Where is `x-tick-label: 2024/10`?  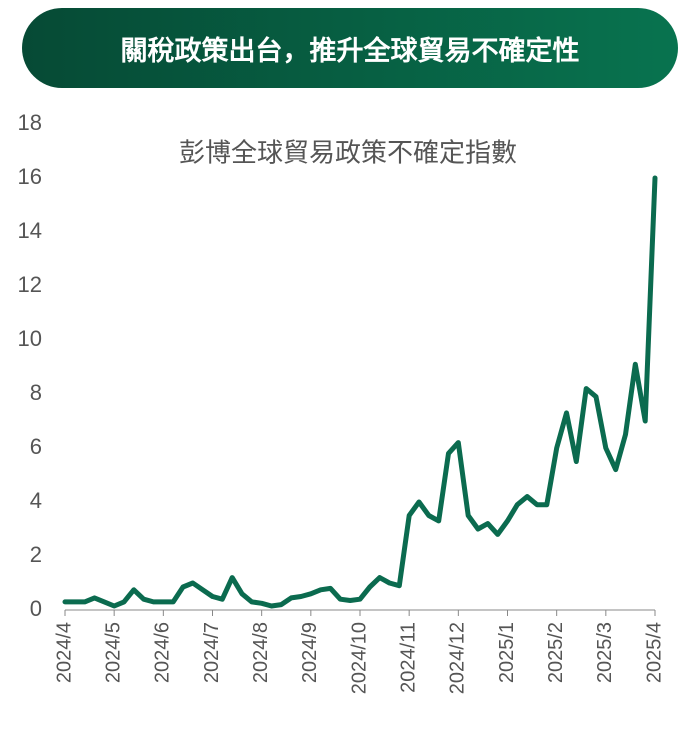
x-tick-label: 2024/10 is located at coordinates (359, 658).